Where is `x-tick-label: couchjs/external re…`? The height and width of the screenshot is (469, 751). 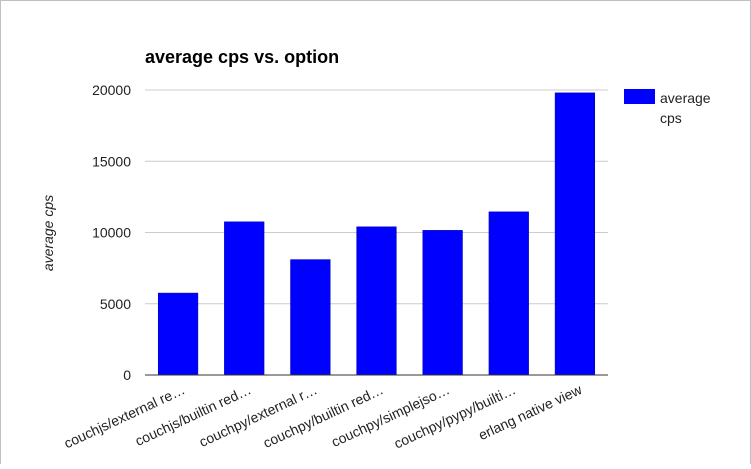 x-tick-label: couchjs/external re… is located at coordinates (124, 416).